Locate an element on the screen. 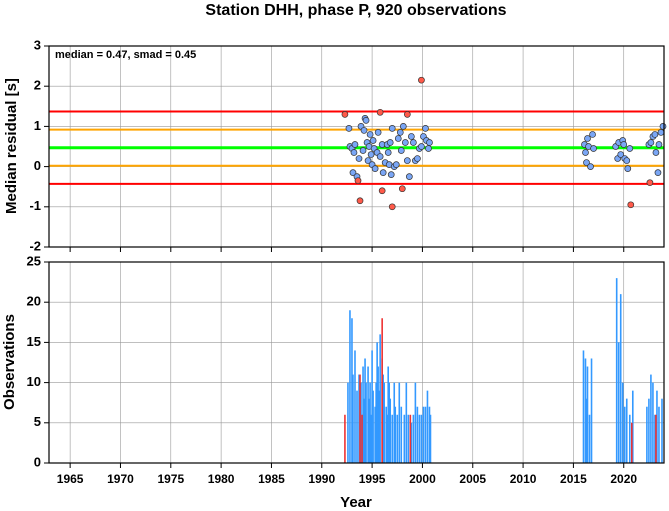 The height and width of the screenshot is (511, 669). x-tick-label: 1970 is located at coordinates (120, 479).